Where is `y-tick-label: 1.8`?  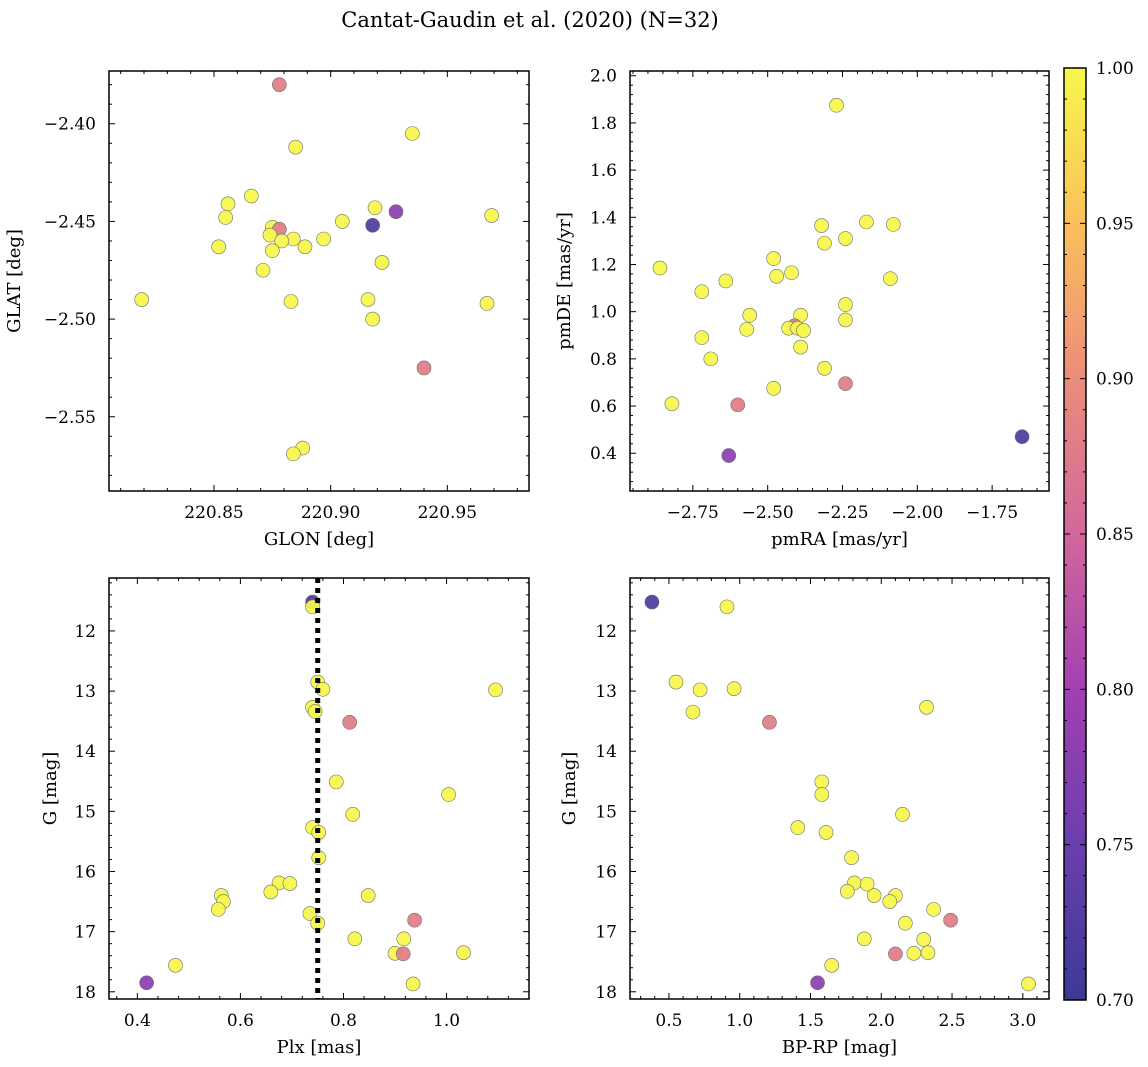 y-tick-label: 1.8 is located at coordinates (603, 124).